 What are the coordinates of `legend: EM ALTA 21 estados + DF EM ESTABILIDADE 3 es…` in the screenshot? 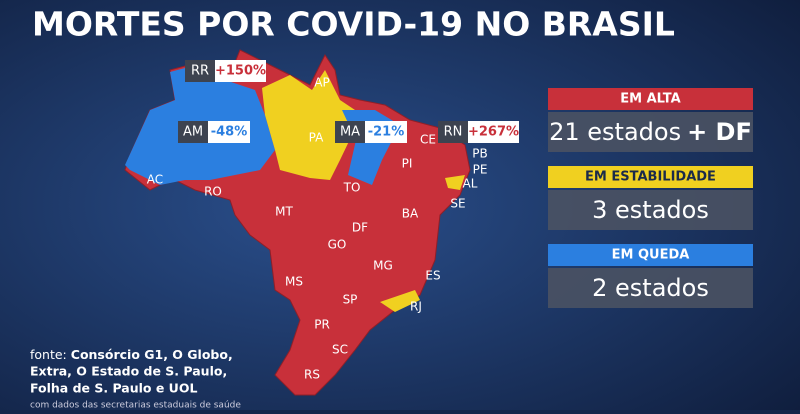 It's located at (650, 198).